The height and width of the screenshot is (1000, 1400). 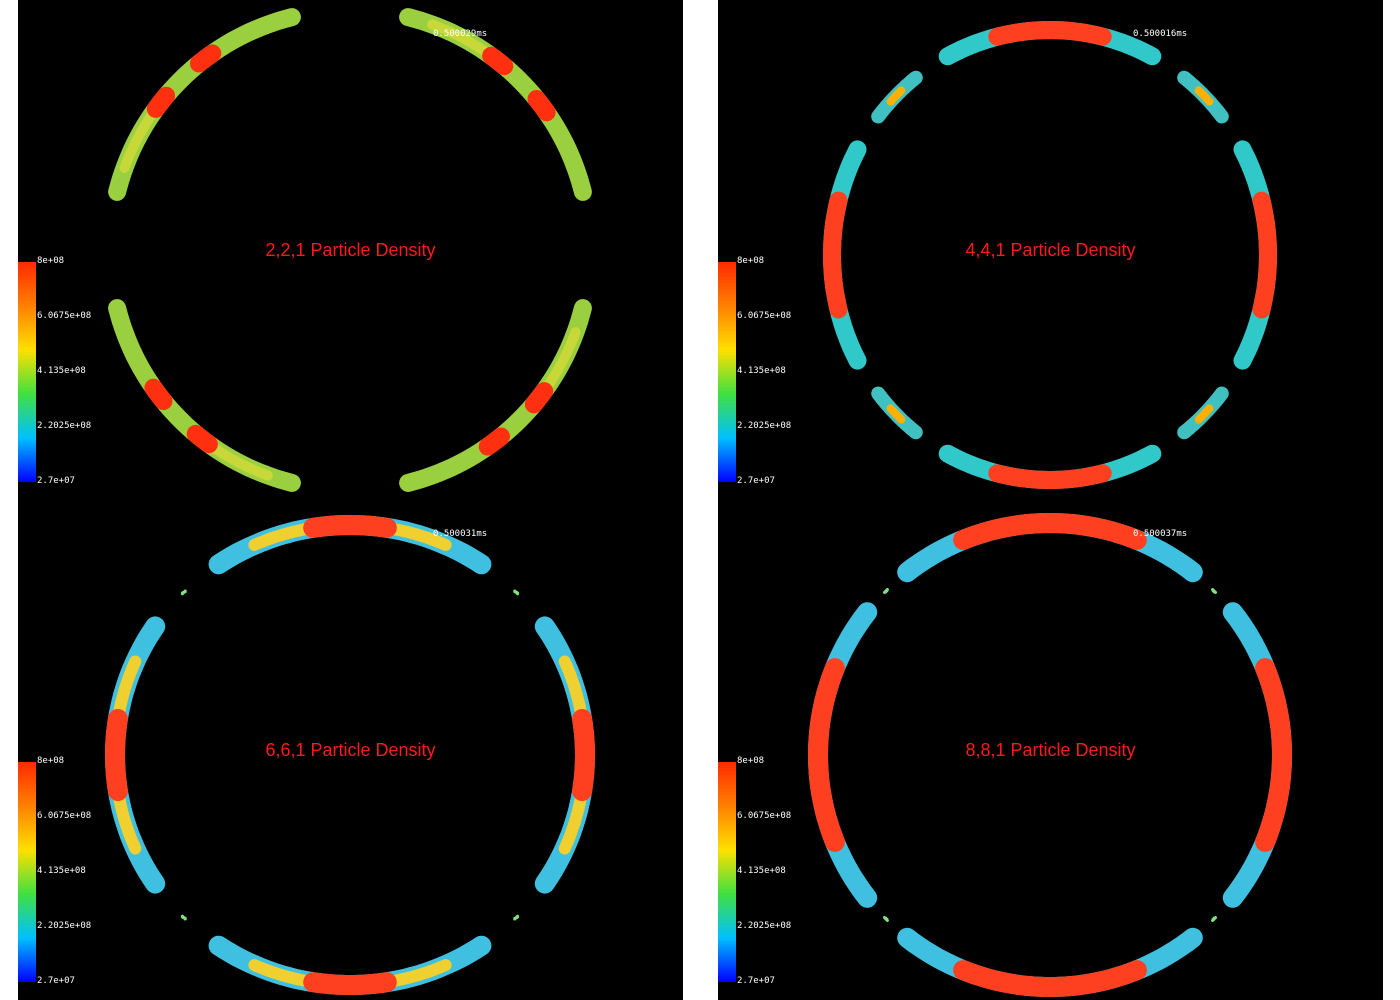 I want to click on panel-label: 8,8,1 Particle Density, so click(x=1050, y=750).